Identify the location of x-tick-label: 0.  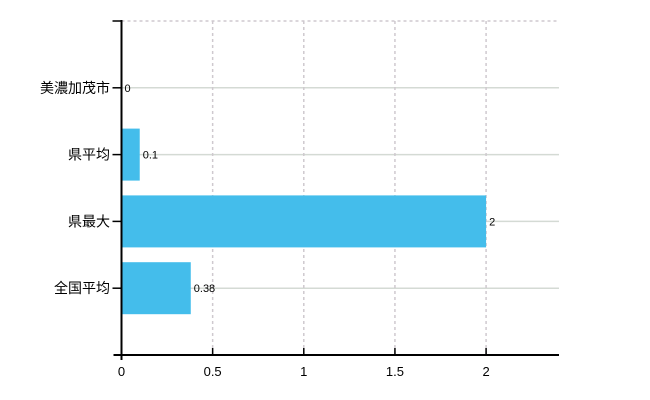
(121, 371).